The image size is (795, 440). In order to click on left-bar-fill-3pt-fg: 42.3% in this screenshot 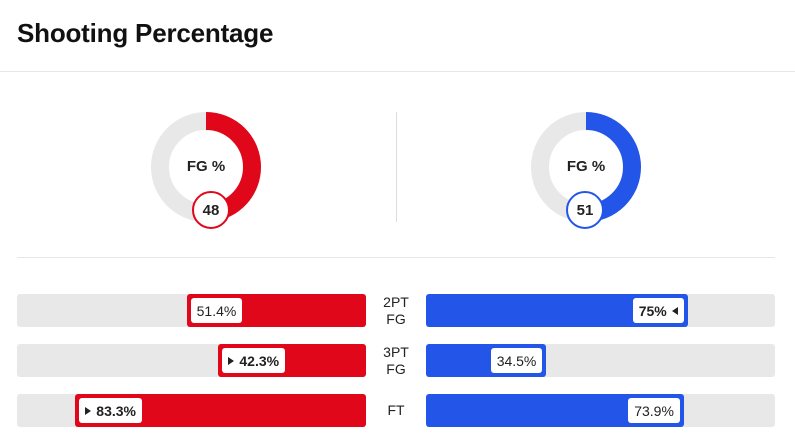, I will do `click(292, 360)`.